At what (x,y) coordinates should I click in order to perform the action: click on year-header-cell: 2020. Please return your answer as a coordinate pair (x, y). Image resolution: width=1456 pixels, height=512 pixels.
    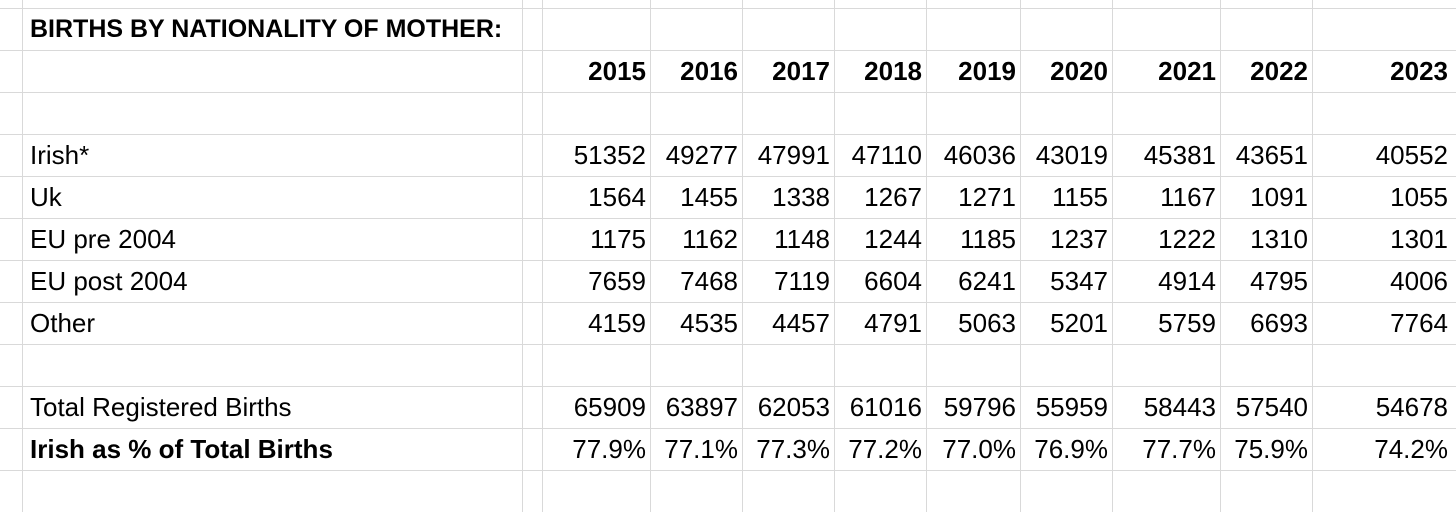
    Looking at the image, I should click on (1079, 71).